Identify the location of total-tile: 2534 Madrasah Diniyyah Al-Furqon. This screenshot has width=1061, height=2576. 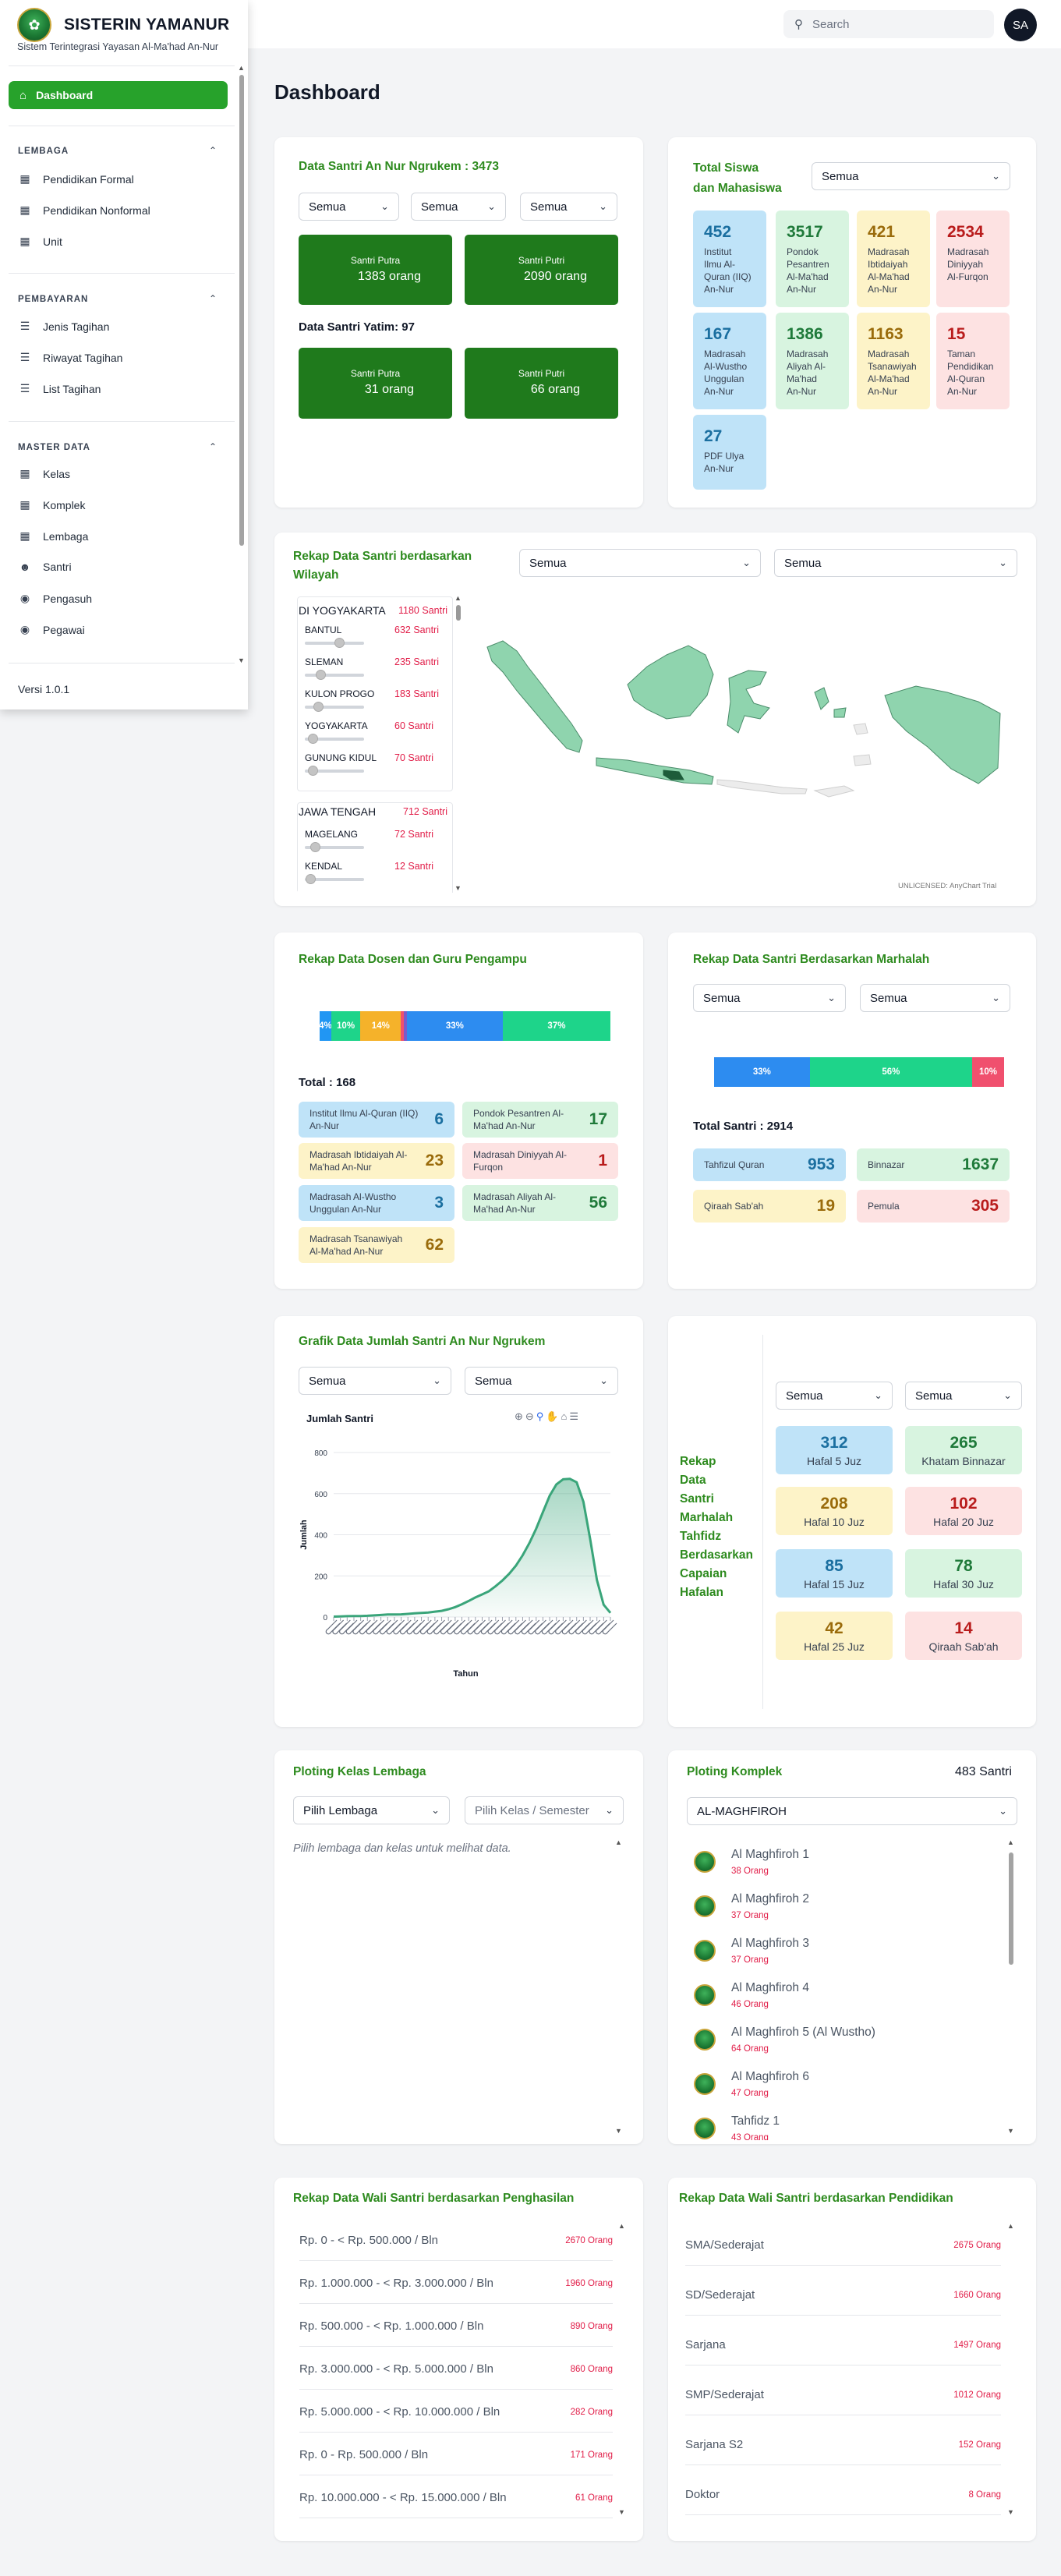
(973, 259).